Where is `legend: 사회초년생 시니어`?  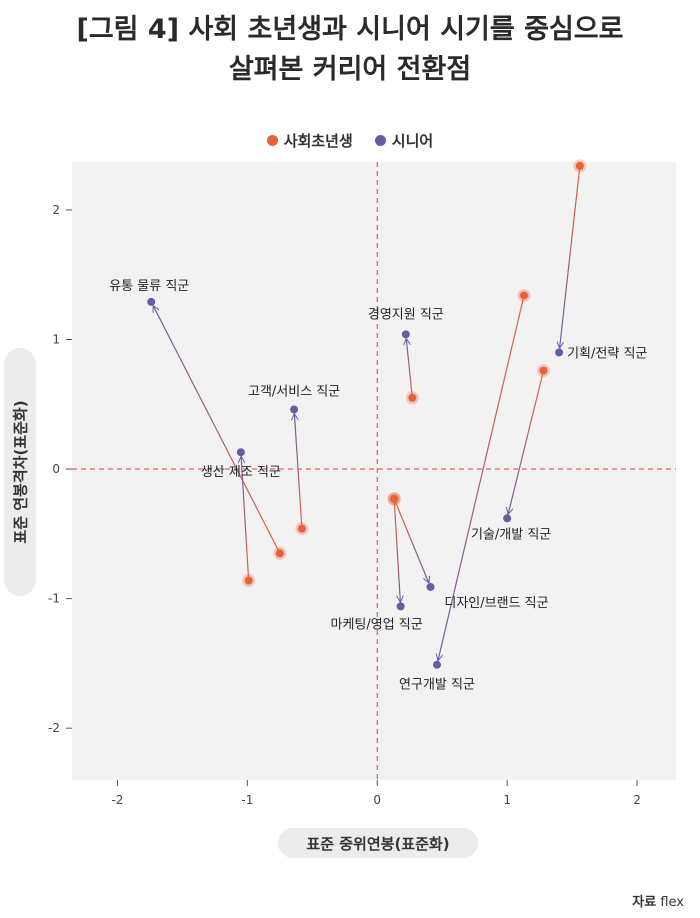 legend: 사회초년생 시니어 is located at coordinates (350, 140).